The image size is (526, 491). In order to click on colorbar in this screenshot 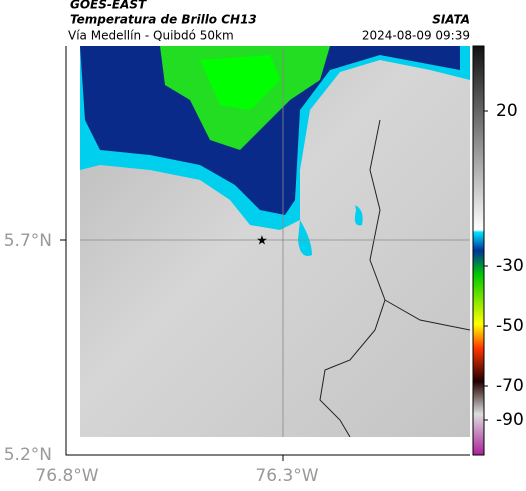, I will do `click(478, 250)`.